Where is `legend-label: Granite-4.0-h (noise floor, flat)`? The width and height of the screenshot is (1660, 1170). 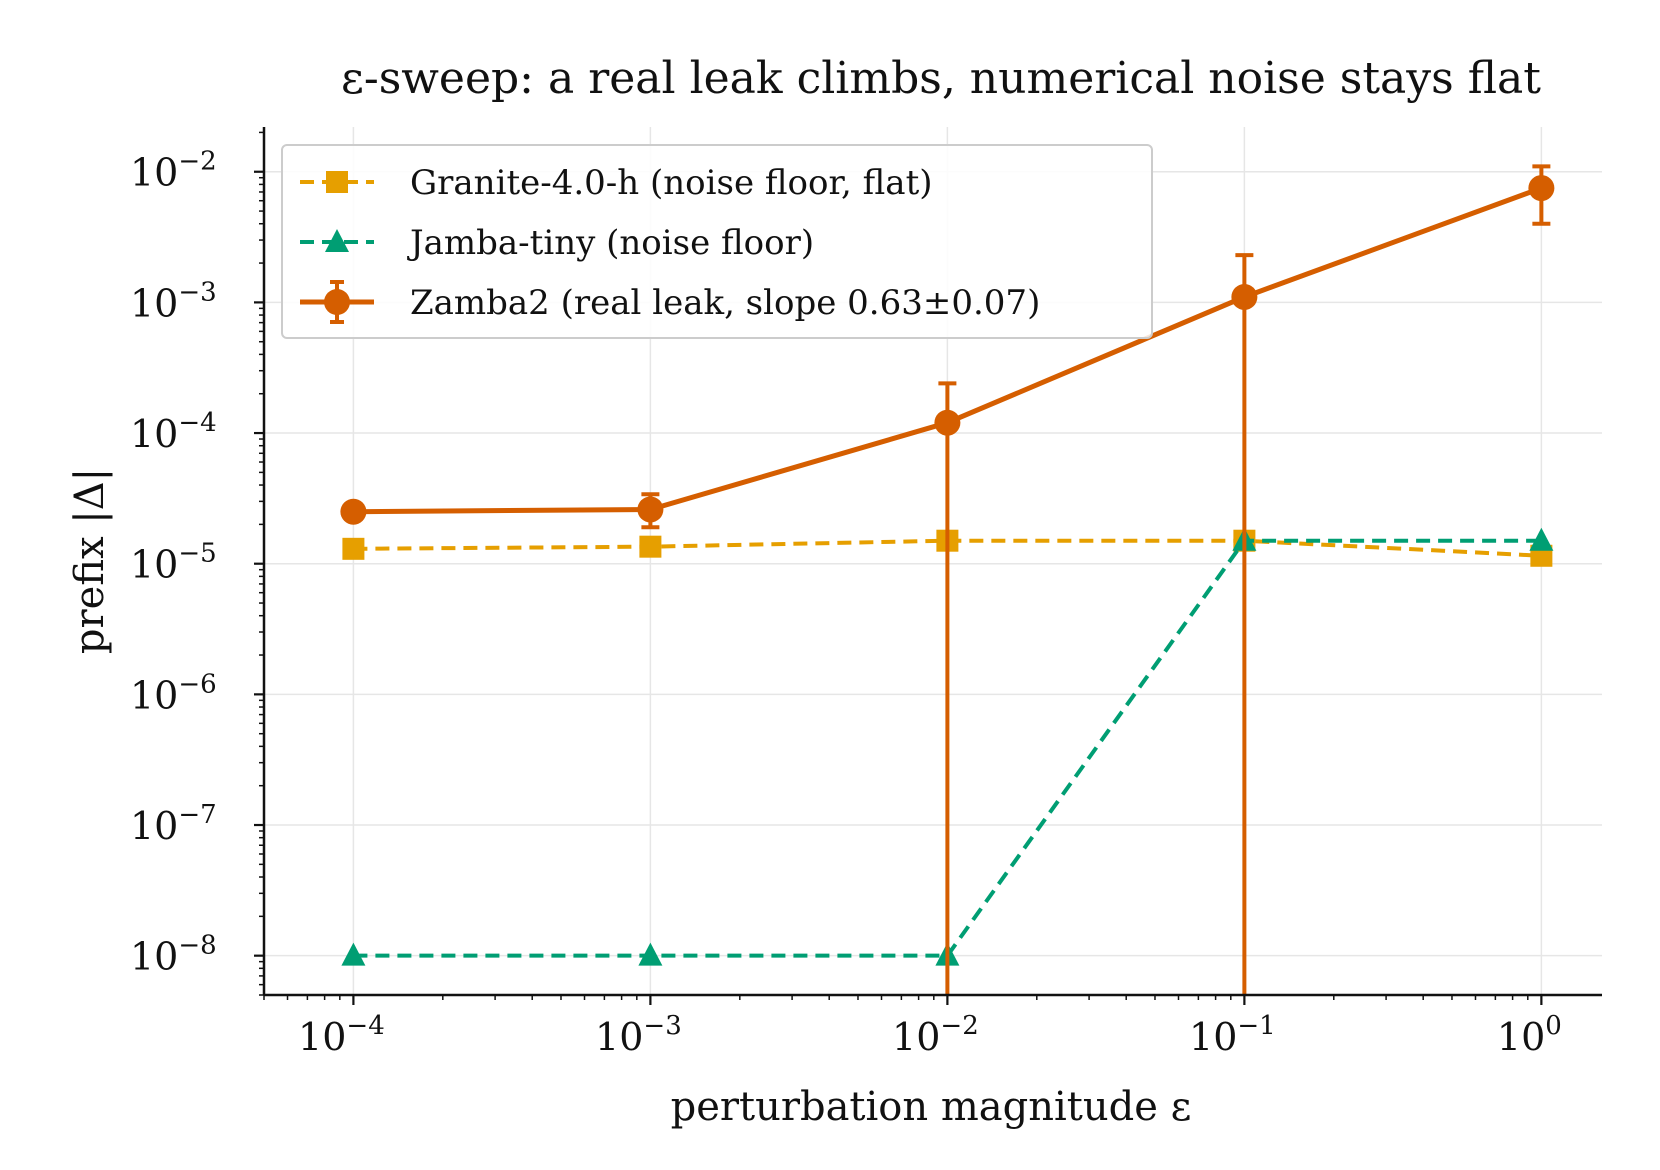 legend-label: Granite-4.0-h (noise floor, flat) is located at coordinates (671, 183).